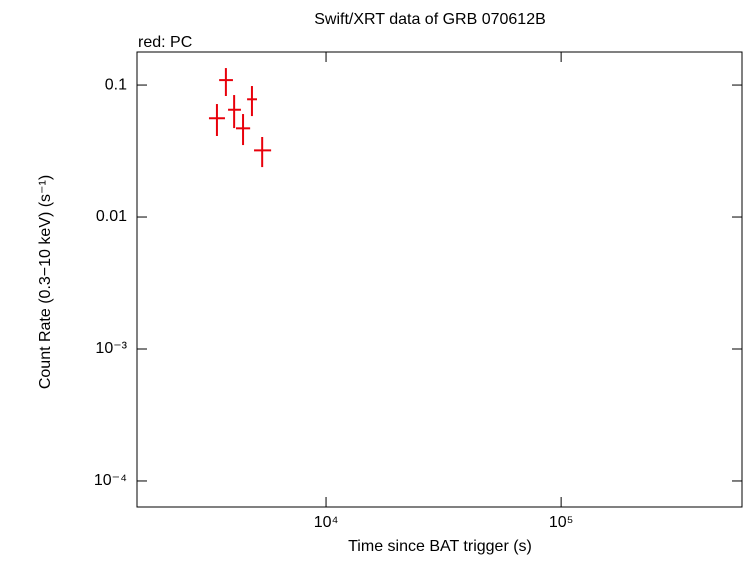 Image resolution: width=746 pixels, height=563 pixels. Describe the element at coordinates (45, 282) in the screenshot. I see `y-axis-label: Count Rate (0.3−10 keV) (s⁻¹)` at that location.